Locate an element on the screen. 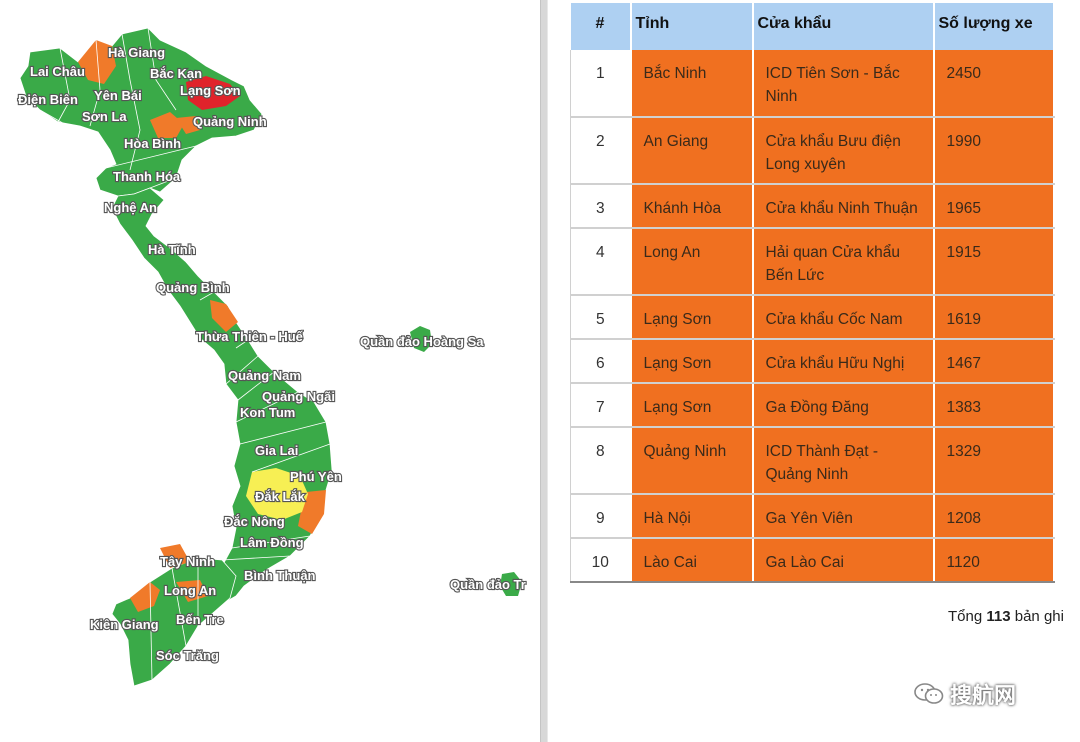  watermark: 搜航网 is located at coordinates (965, 695).